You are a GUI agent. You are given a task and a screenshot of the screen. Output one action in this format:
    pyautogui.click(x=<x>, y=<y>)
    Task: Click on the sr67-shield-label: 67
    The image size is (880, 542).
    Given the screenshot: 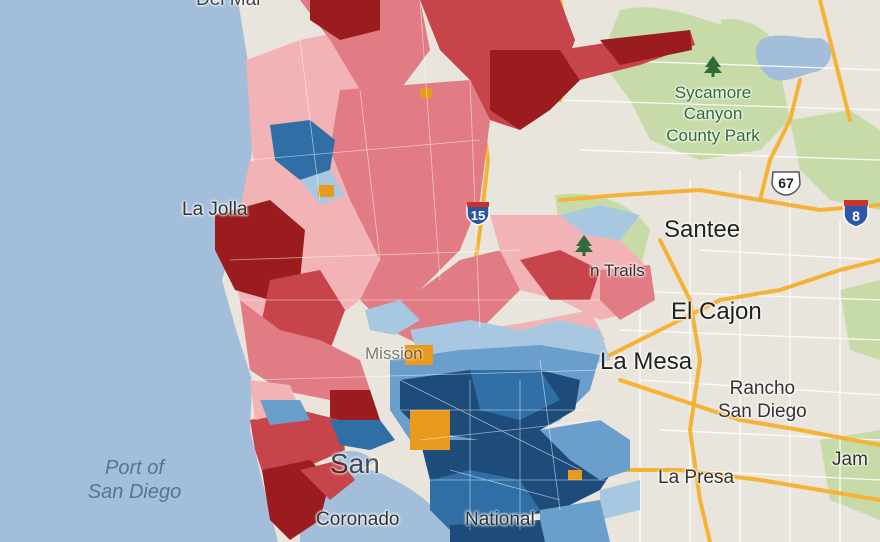 What is the action you would take?
    pyautogui.click(x=786, y=183)
    